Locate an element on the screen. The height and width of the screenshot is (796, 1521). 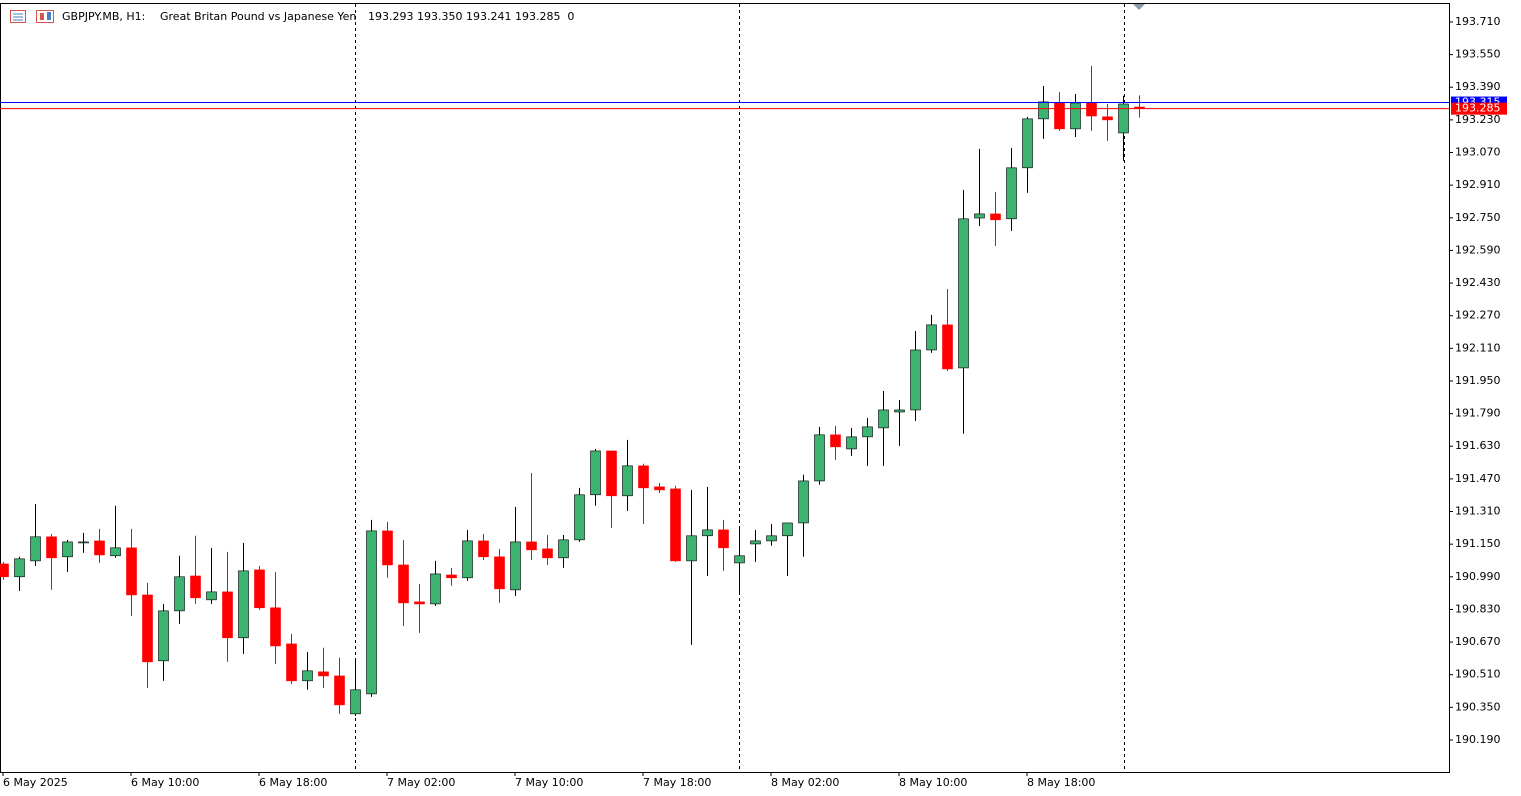
symbol: GBPJPY.MB, H1: is located at coordinates (103, 16).